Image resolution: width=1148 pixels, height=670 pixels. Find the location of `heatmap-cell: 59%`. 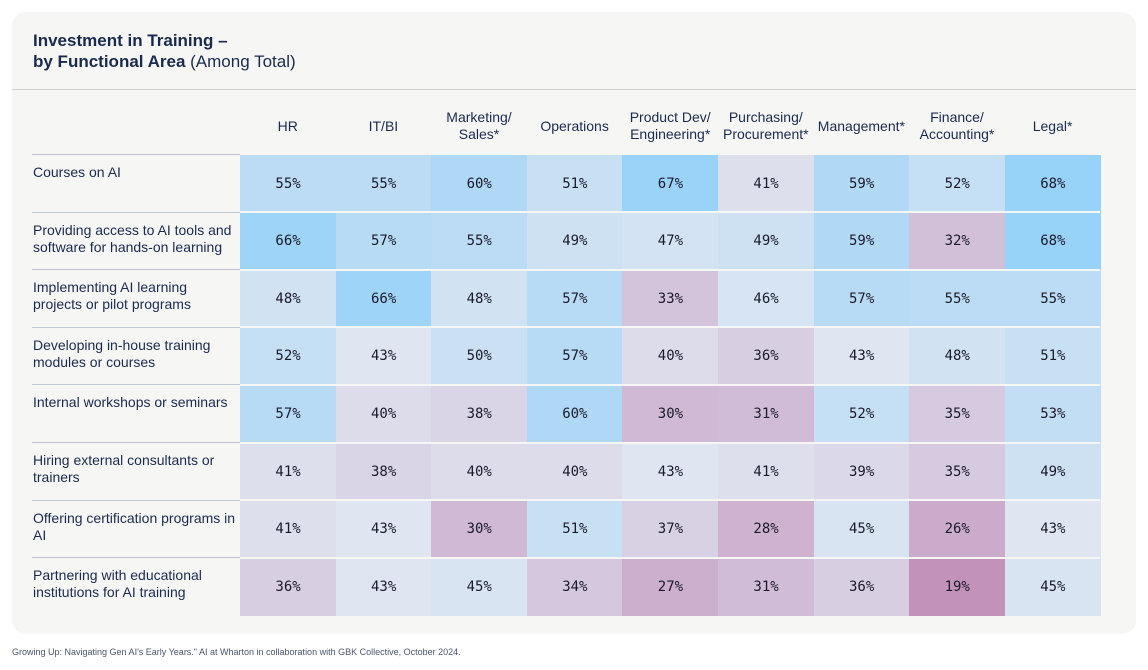

heatmap-cell: 59% is located at coordinates (861, 183).